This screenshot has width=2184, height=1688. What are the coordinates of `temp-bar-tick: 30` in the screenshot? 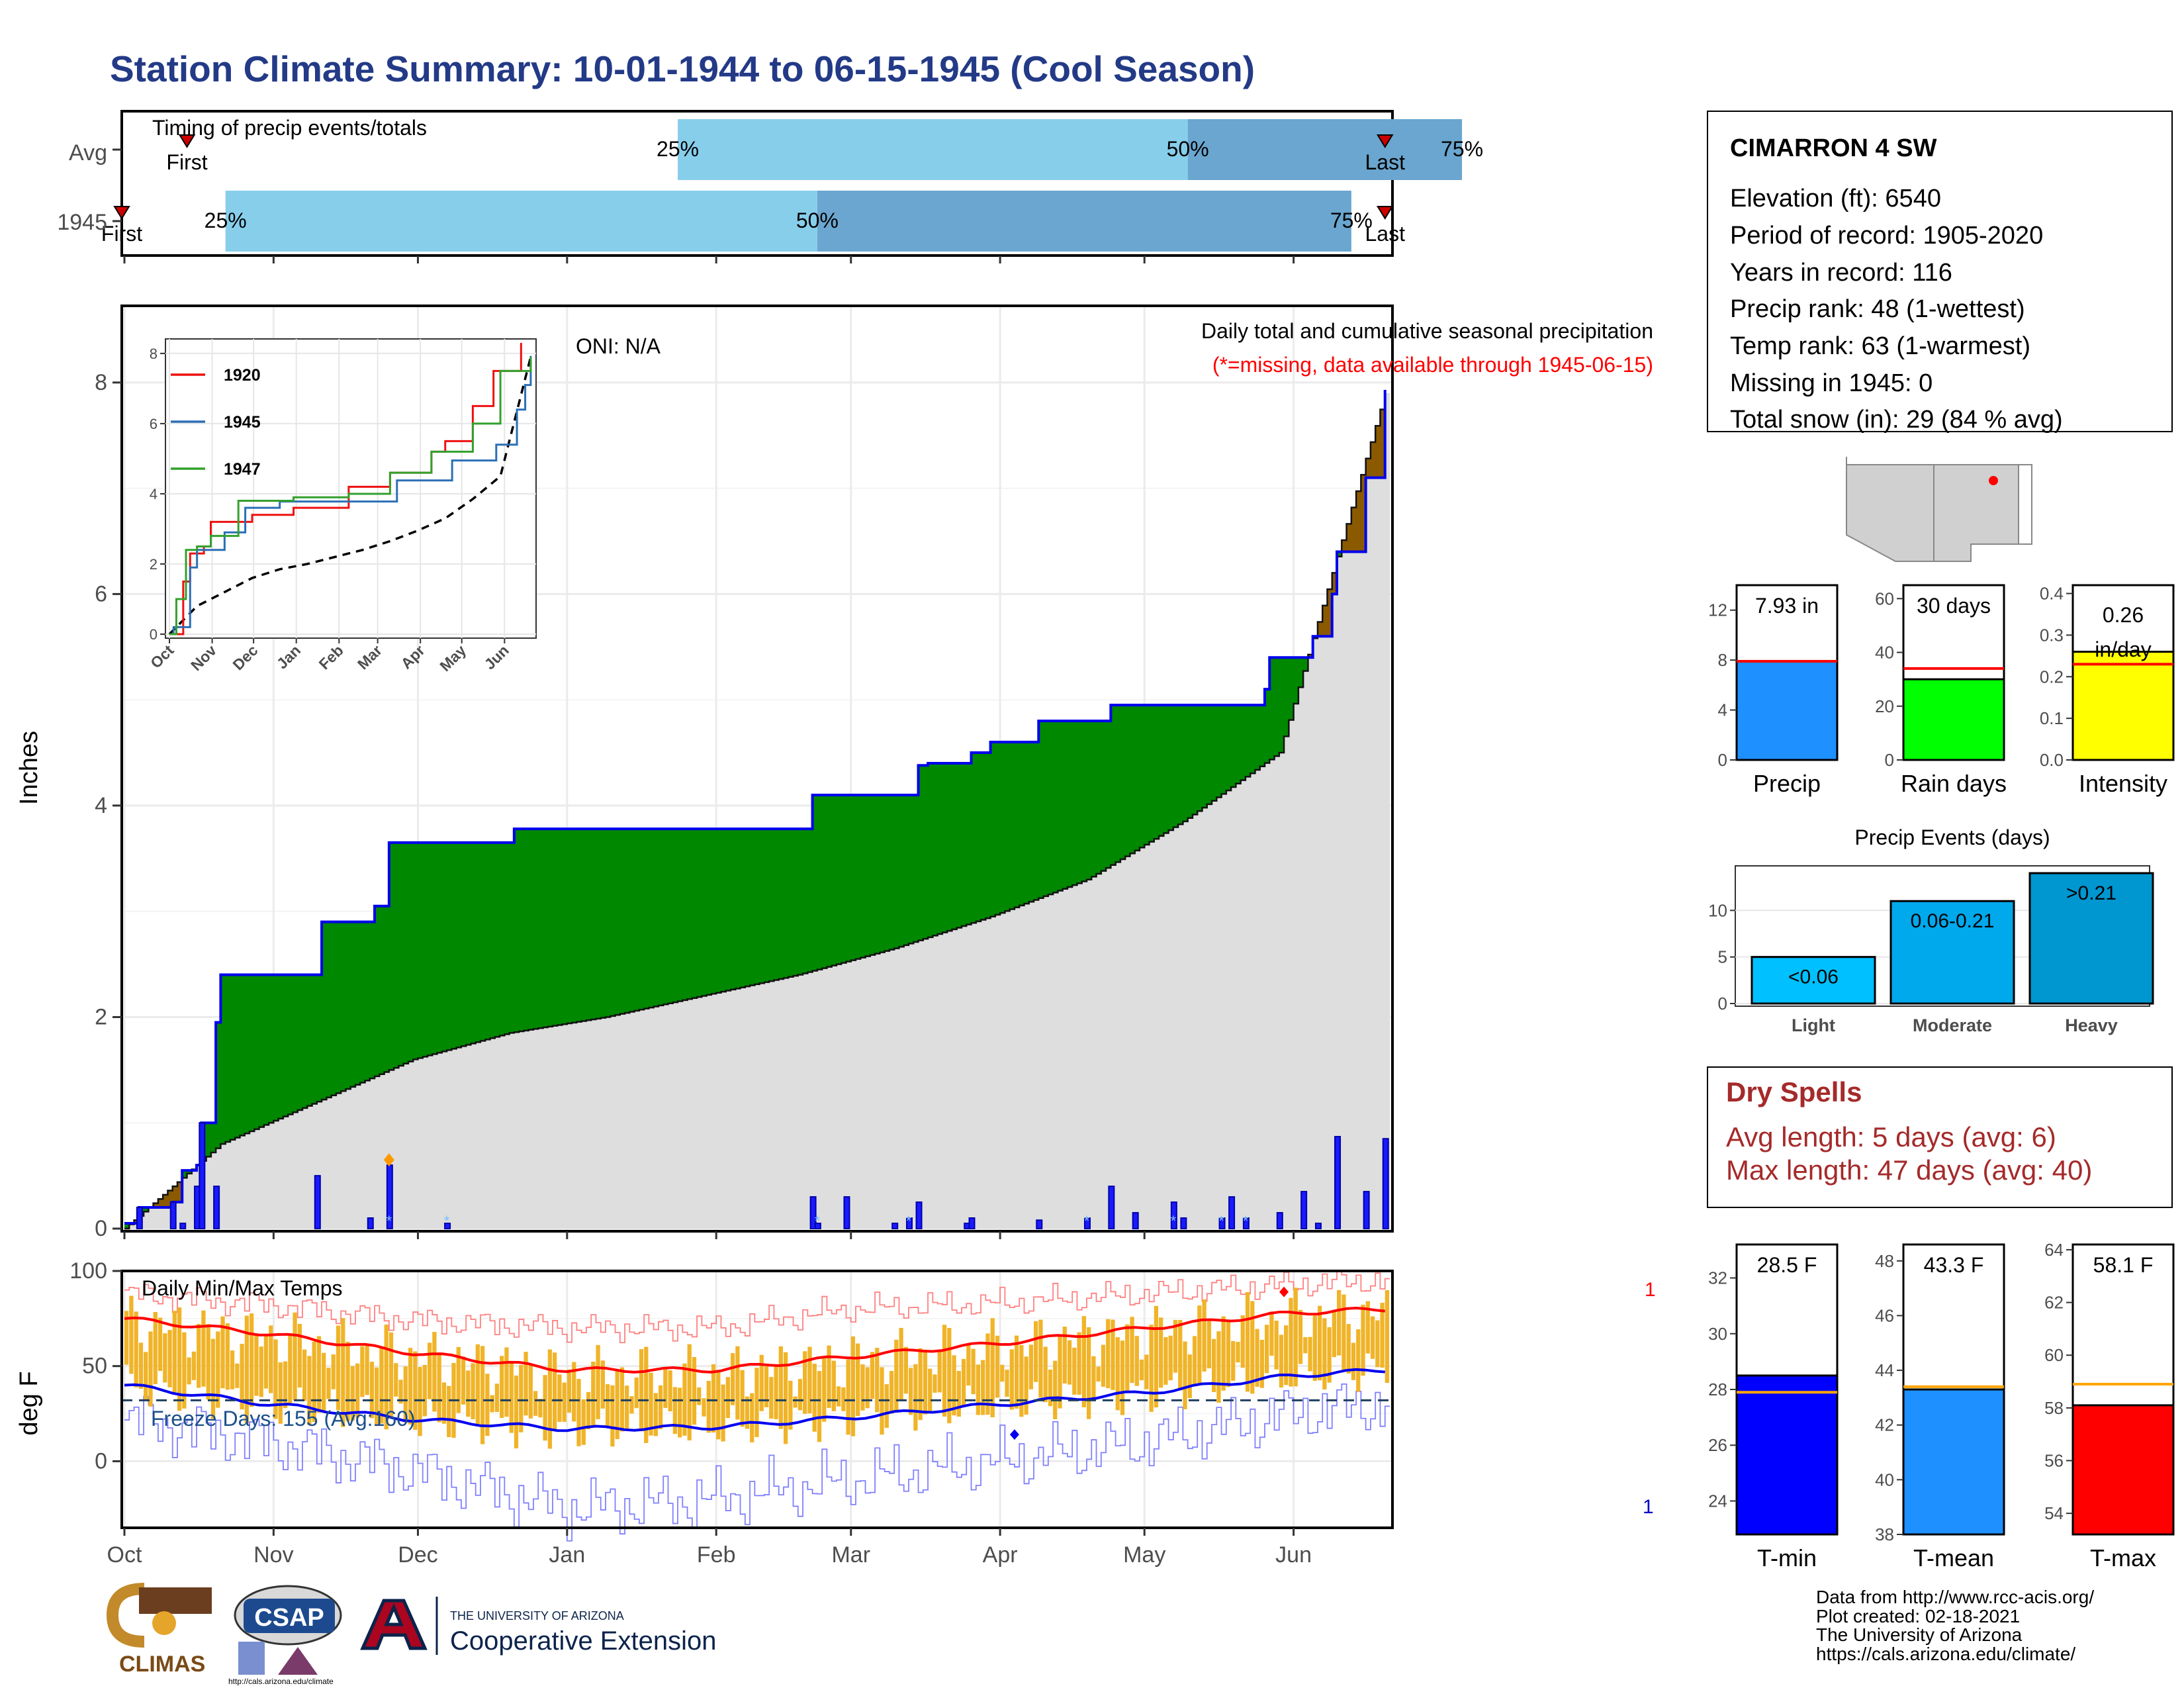 It's located at (1718, 1334).